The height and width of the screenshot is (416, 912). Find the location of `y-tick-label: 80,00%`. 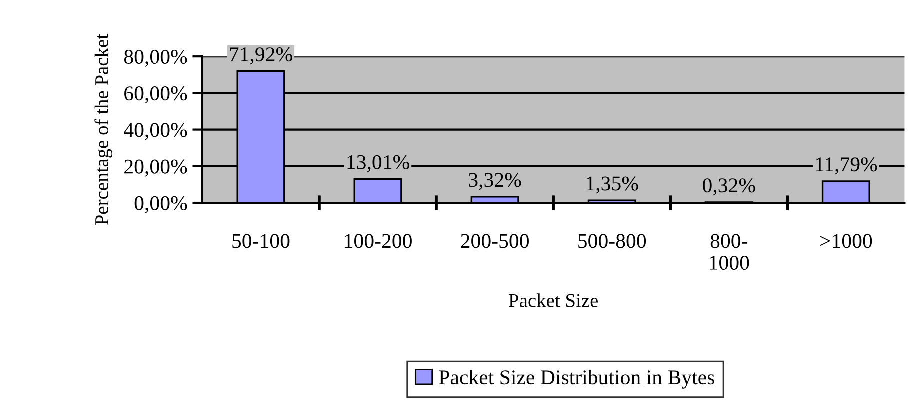

y-tick-label: 80,00% is located at coordinates (156, 59).